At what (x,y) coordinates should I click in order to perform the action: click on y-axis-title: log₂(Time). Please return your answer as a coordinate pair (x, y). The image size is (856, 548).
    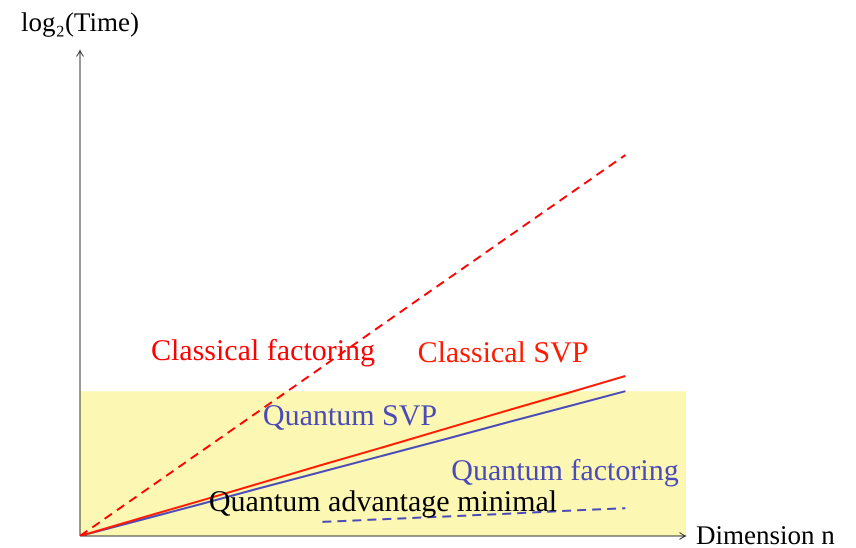
    Looking at the image, I should click on (80, 22).